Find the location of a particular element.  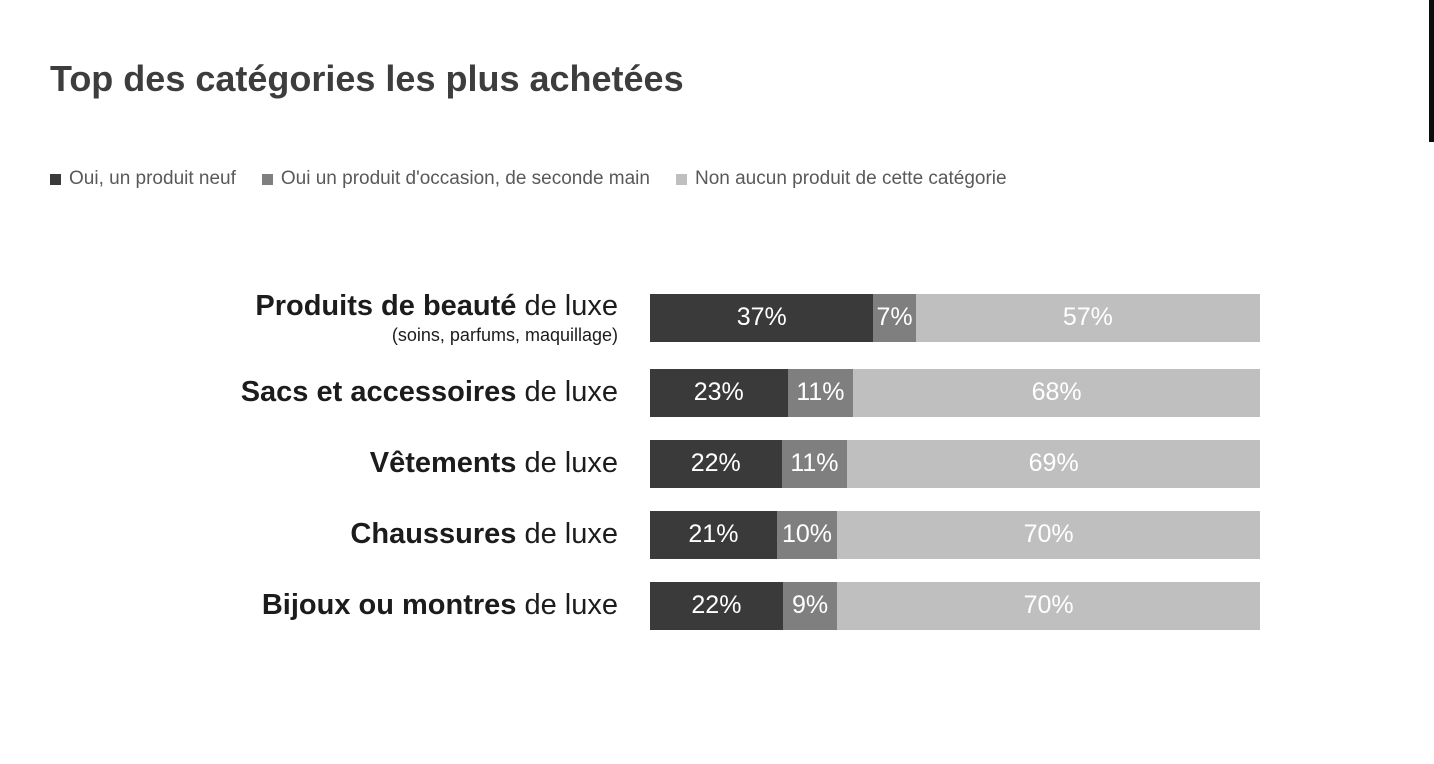

row-label-bold: Chaussures is located at coordinates (433, 534).